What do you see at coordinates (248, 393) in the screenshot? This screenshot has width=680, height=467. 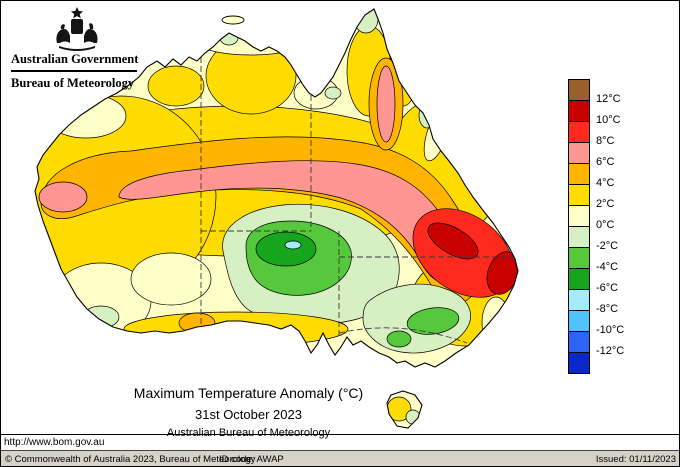 I see `map-title: Maximum Temperature Anomaly (°C)` at bounding box center [248, 393].